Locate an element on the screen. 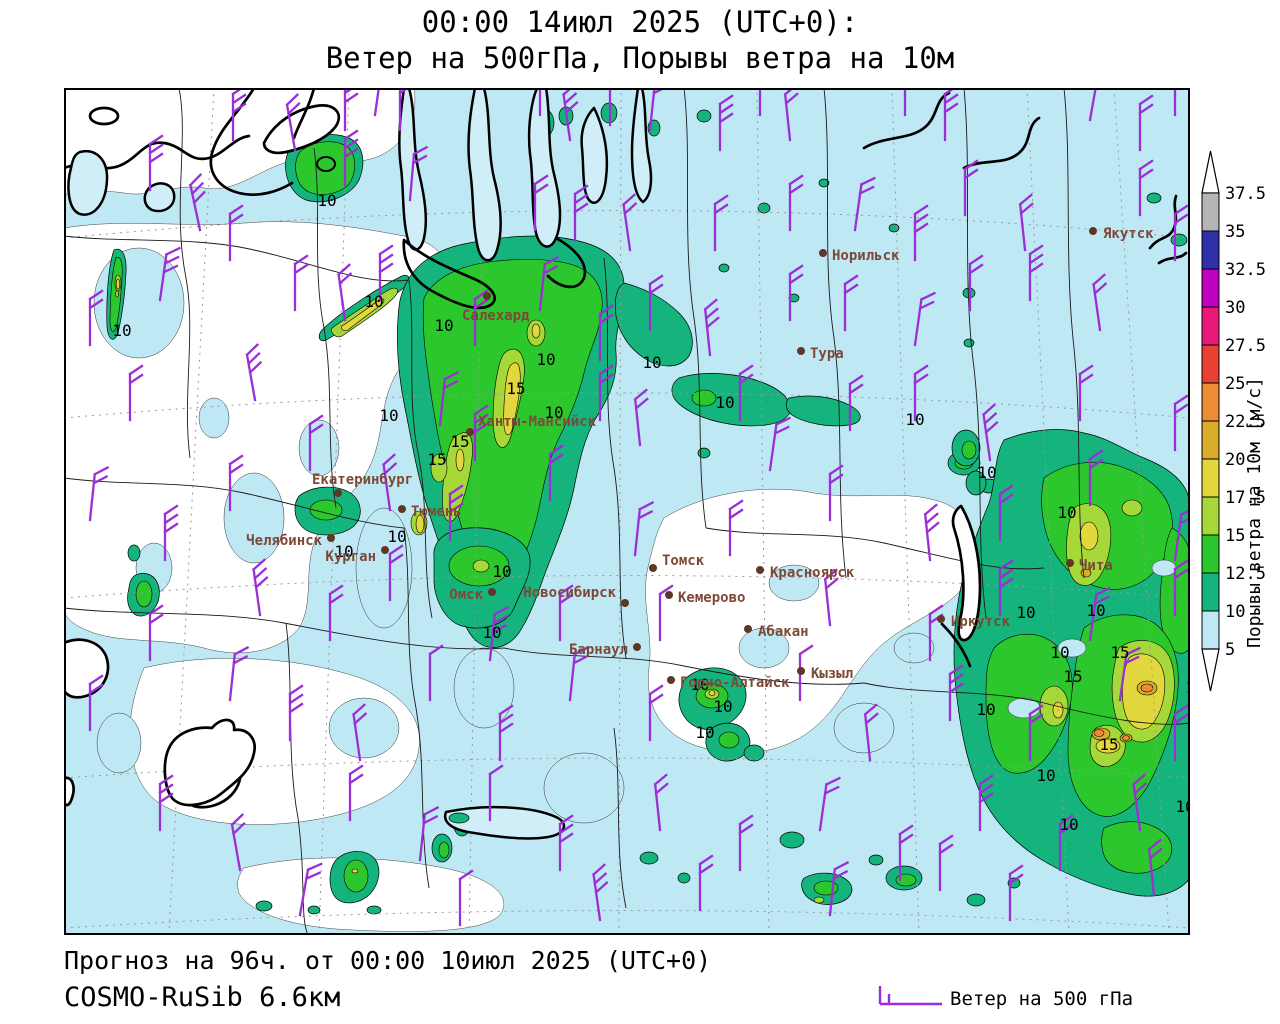 The height and width of the screenshot is (1024, 1280). colorbar-tick-label: 20 is located at coordinates (1235, 460).